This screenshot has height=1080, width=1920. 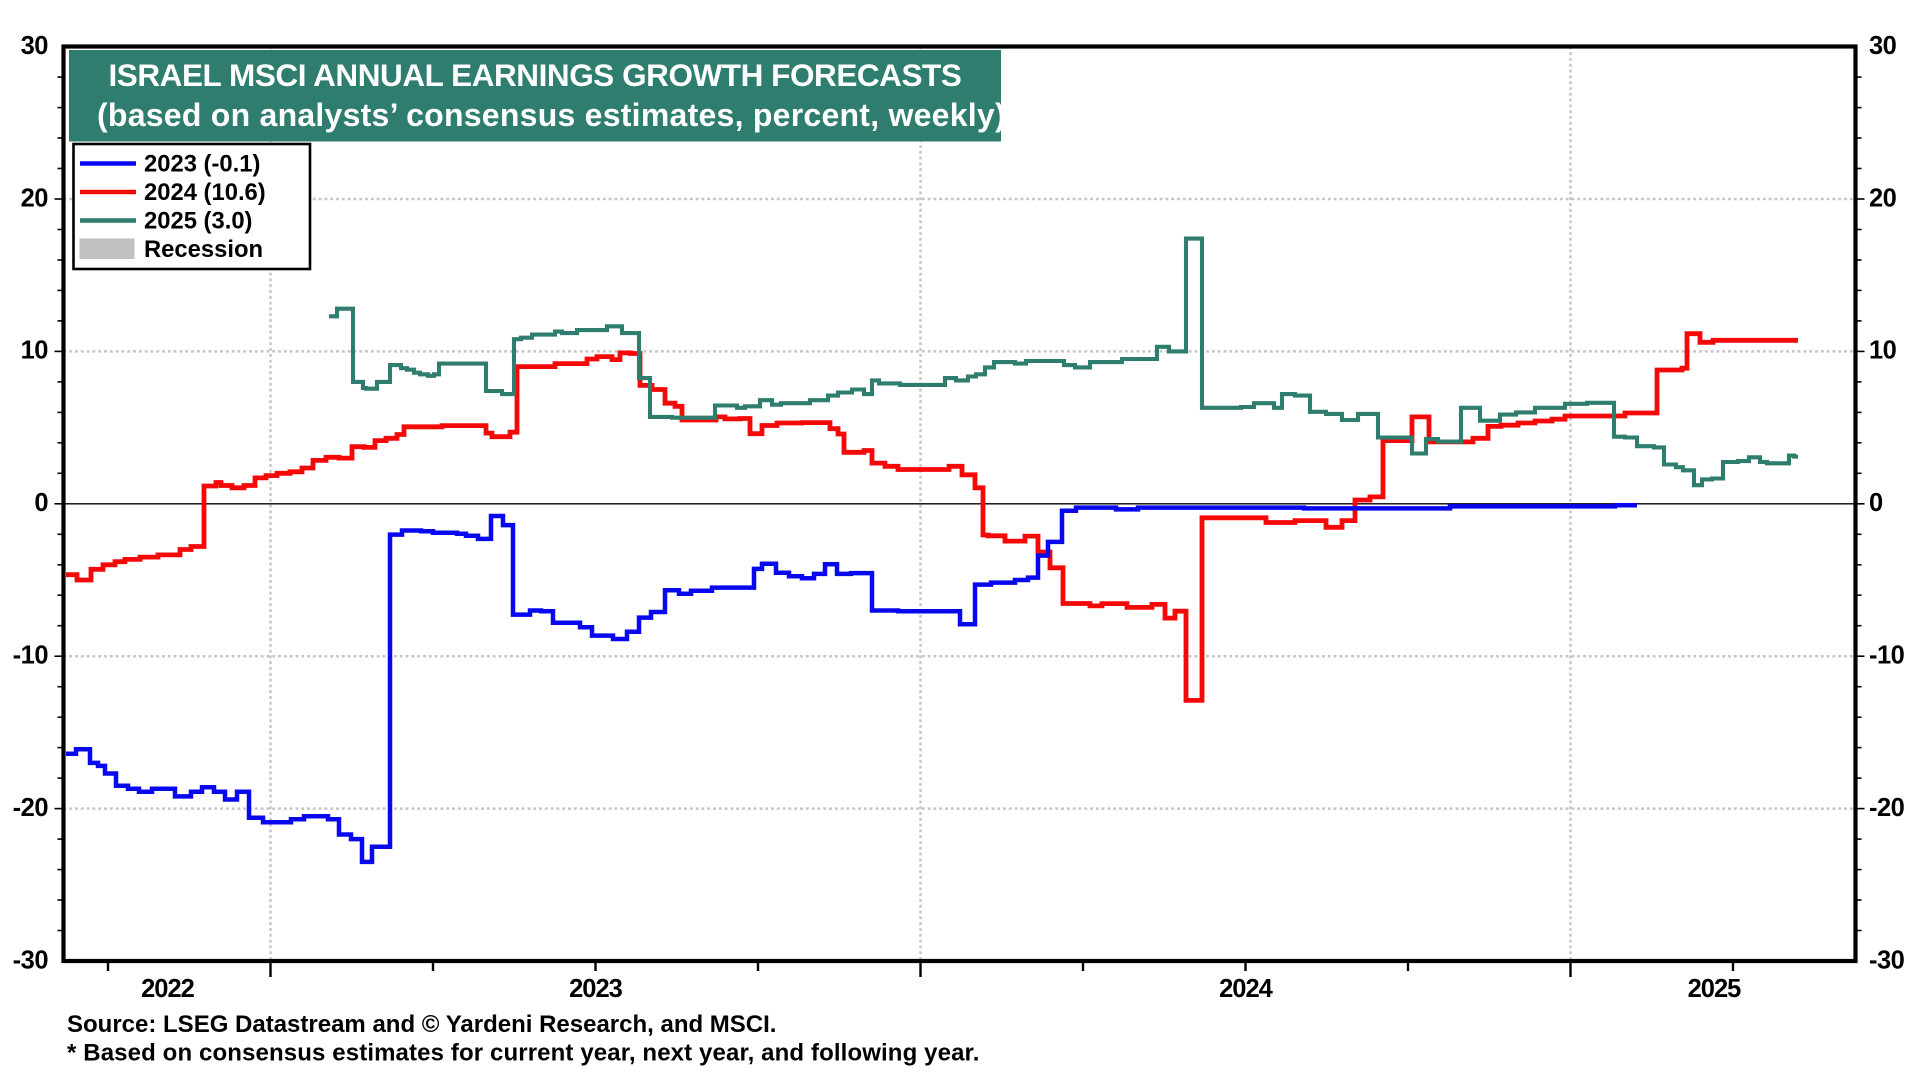 I want to click on svg-text: 2025 (3.0), so click(x=198, y=221).